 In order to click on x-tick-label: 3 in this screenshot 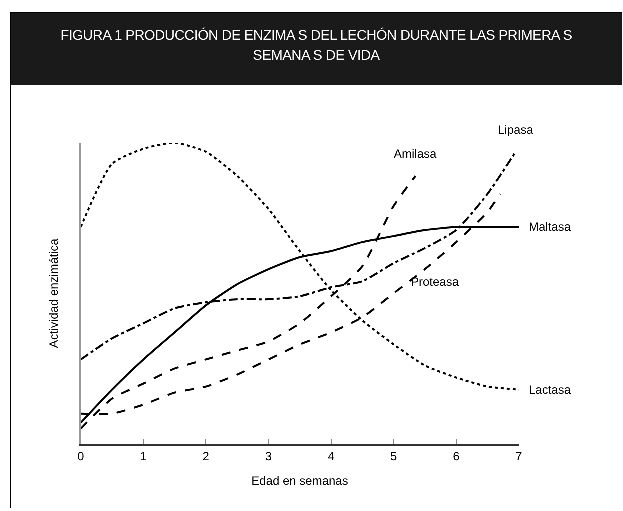, I will do `click(268, 456)`.